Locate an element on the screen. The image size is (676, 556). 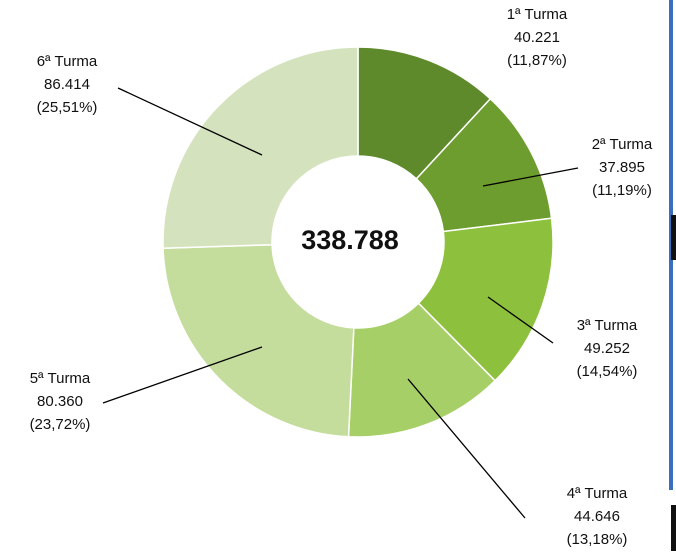
center-total: 338.788 is located at coordinates (350, 240).